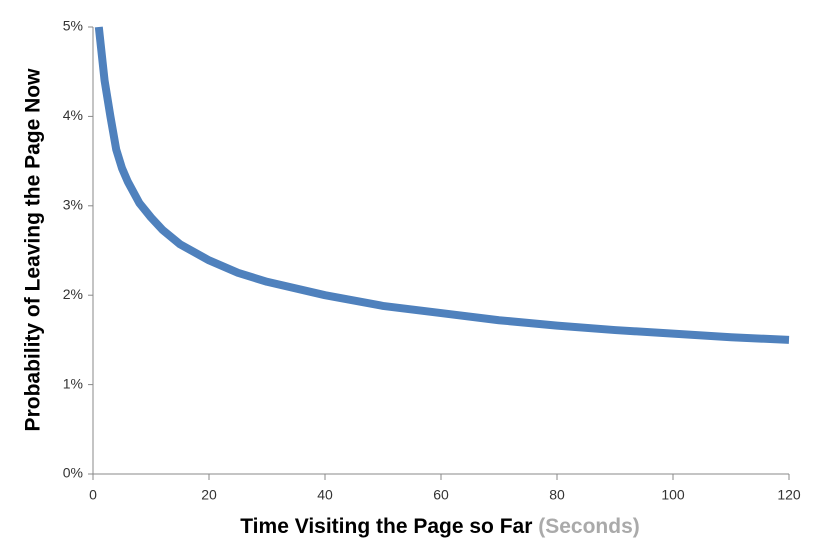  Describe the element at coordinates (325, 495) in the screenshot. I see `x-tick-label: 40` at that location.